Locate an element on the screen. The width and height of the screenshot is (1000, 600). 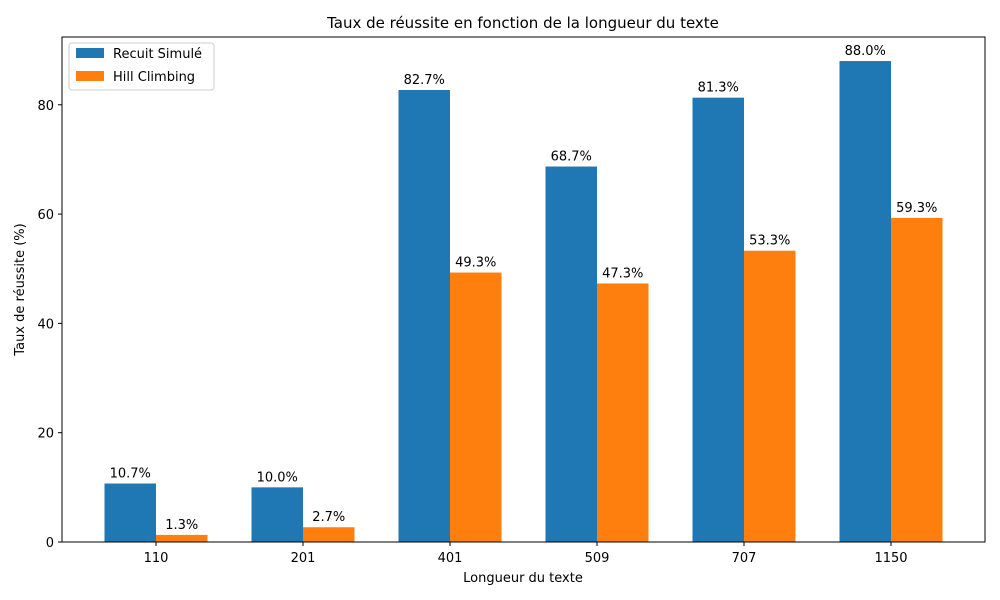
data-label-hill-climbing-401: 49.3% is located at coordinates (475, 263).